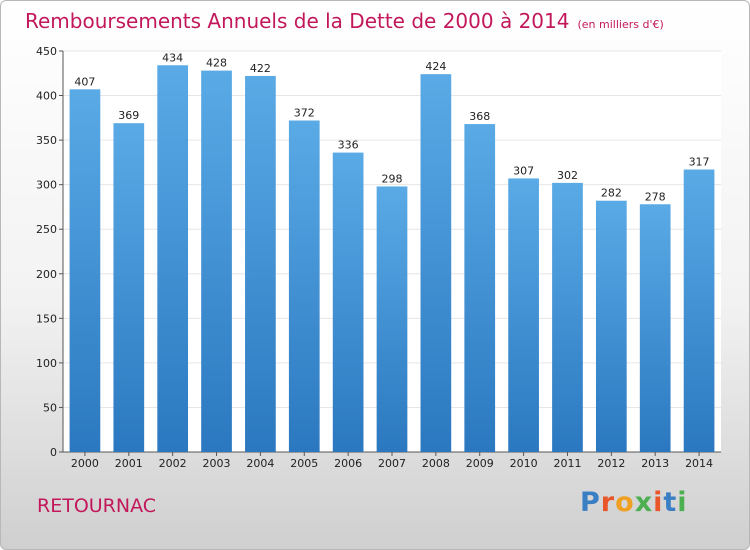 Image resolution: width=750 pixels, height=550 pixels. Describe the element at coordinates (567, 317) in the screenshot. I see `bar-2011` at that location.